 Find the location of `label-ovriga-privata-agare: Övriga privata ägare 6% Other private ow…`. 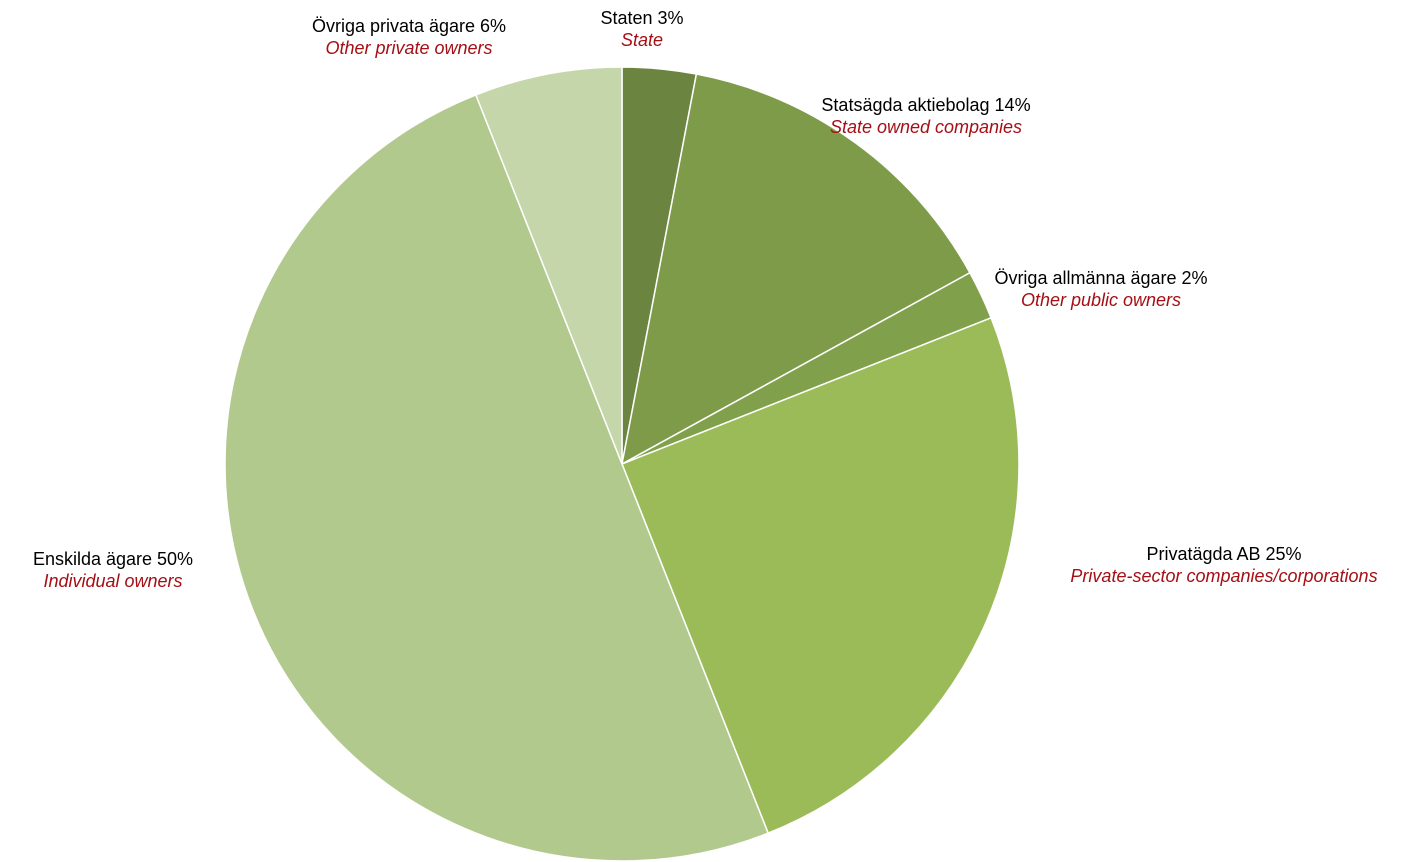

label-ovriga-privata-agare: Övriga privata ägare 6% Other private ow… is located at coordinates (409, 37).